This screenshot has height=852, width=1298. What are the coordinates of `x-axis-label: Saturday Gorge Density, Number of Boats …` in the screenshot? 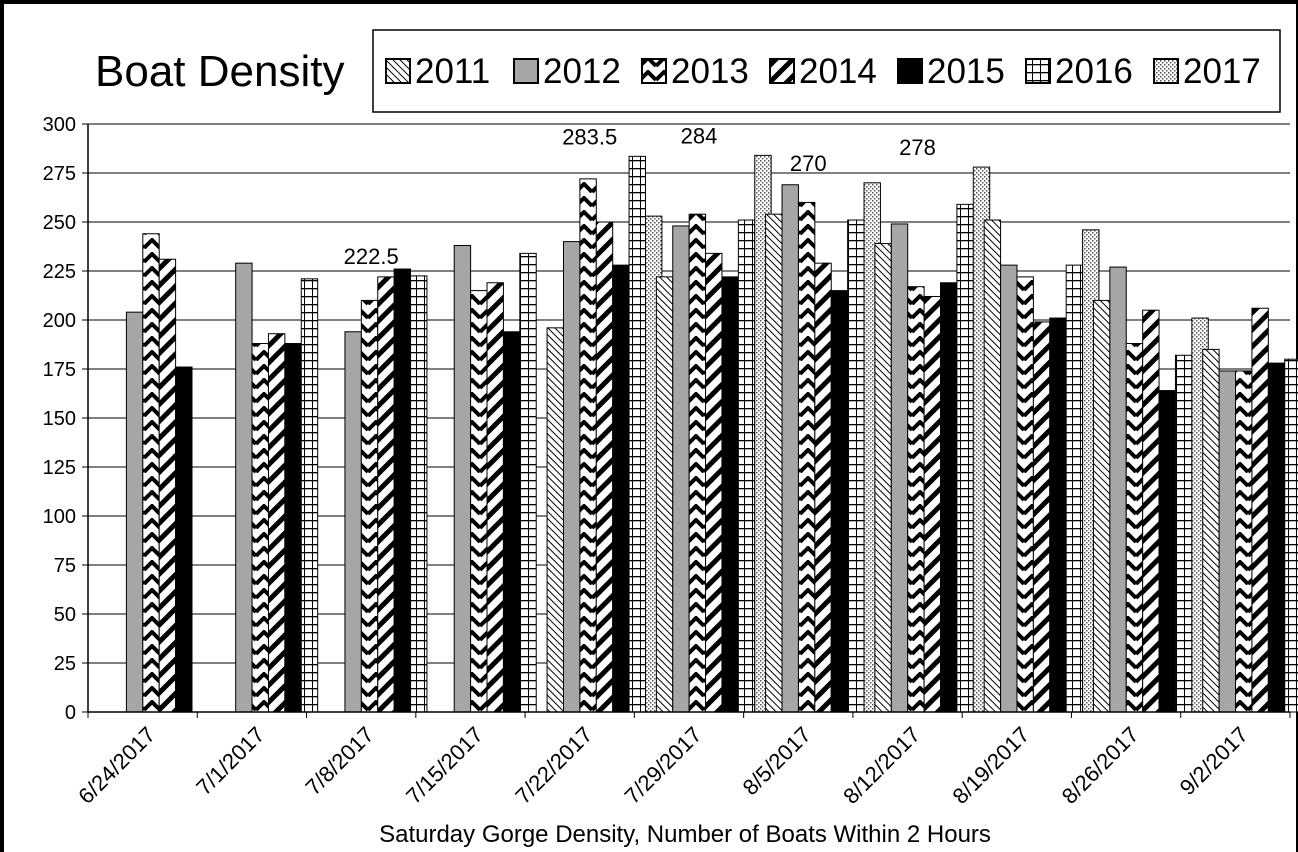 It's located at (685, 834).